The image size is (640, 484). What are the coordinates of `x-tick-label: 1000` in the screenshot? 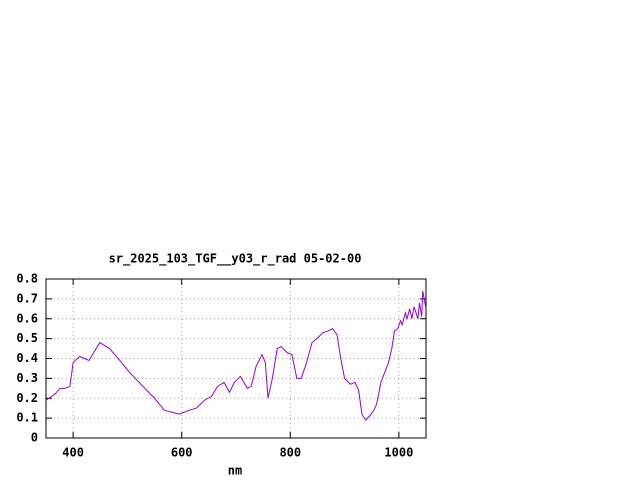 It's located at (398, 453).